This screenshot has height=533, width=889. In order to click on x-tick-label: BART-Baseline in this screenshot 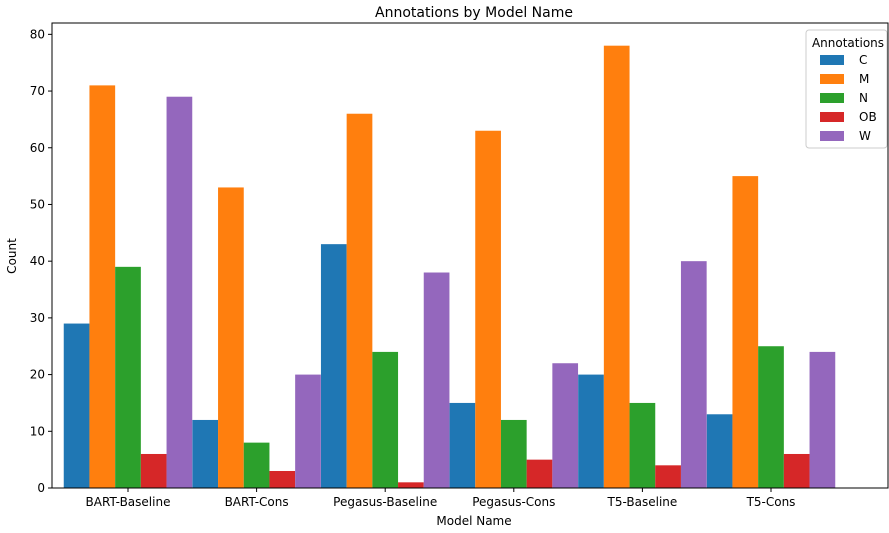, I will do `click(128, 502)`.